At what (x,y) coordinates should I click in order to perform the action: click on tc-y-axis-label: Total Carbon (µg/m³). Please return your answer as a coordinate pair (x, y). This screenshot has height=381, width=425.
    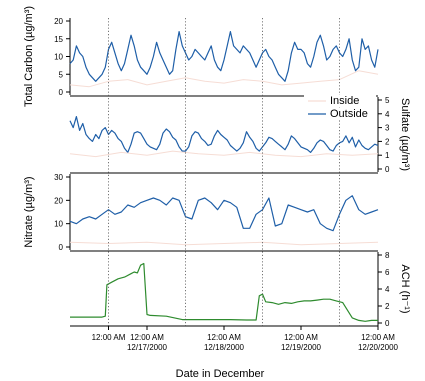
    Looking at the image, I should click on (29, 56).